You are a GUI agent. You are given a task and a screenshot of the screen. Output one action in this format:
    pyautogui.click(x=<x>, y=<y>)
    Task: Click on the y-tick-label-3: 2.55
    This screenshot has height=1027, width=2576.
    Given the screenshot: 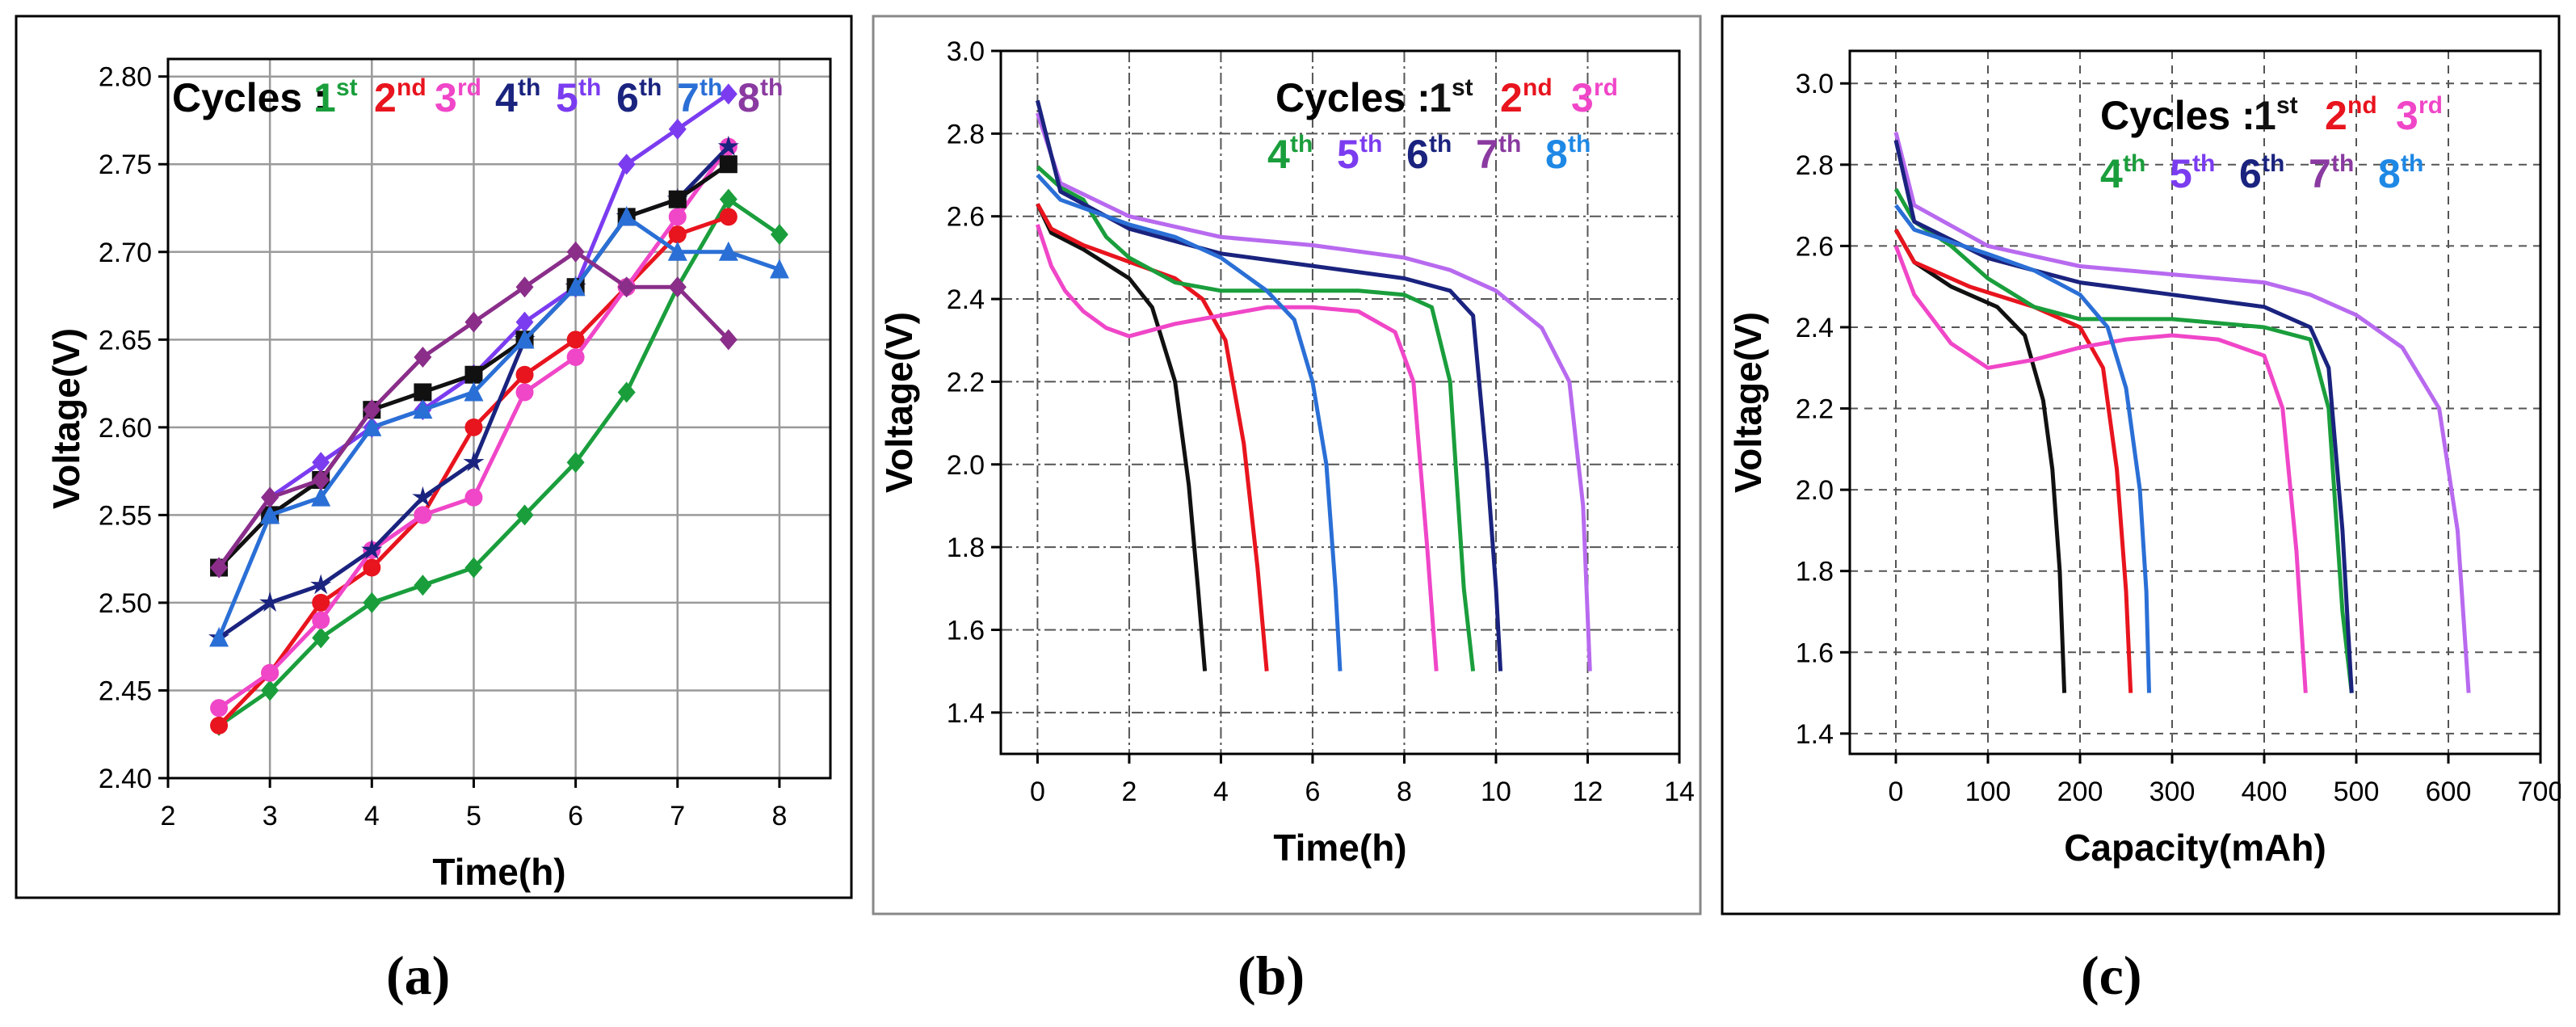 What is the action you would take?
    pyautogui.click(x=125, y=515)
    